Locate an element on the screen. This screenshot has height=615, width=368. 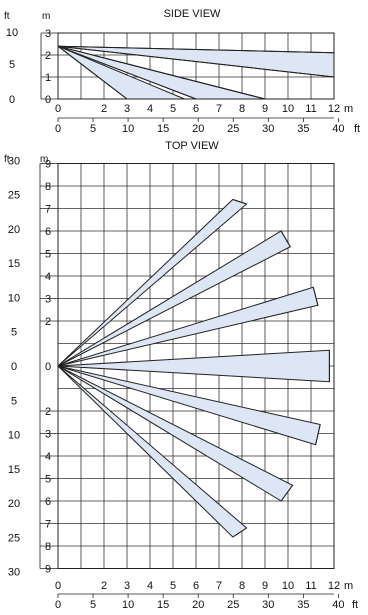
side-beam-lines is located at coordinates (196, 72).